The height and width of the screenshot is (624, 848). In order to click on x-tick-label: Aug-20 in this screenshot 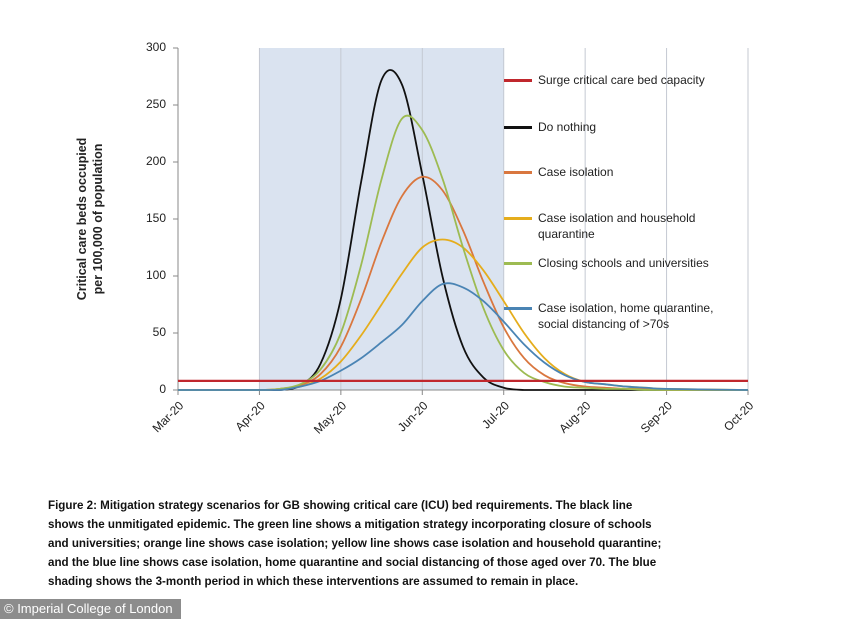, I will do `click(574, 416)`.